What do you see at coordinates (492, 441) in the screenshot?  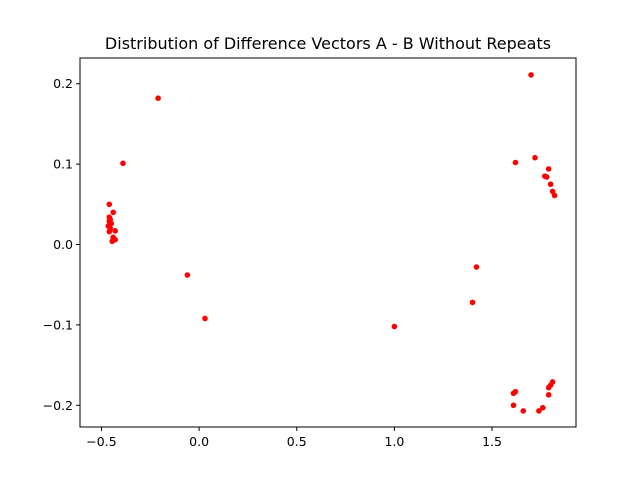 I see `x-tick-label: 1.5` at bounding box center [492, 441].